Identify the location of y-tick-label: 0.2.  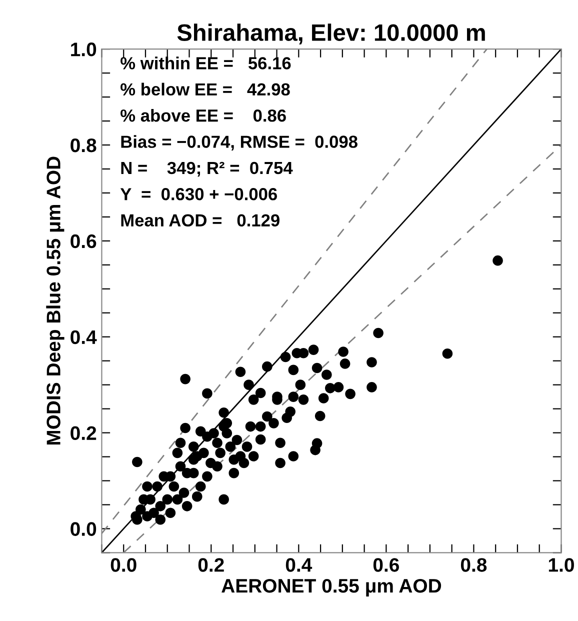
(83, 433).